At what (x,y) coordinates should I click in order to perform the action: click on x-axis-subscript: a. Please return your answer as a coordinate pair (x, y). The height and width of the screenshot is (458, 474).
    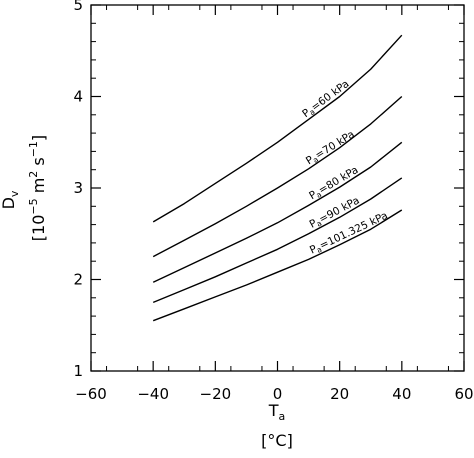
    Looking at the image, I should click on (282, 416).